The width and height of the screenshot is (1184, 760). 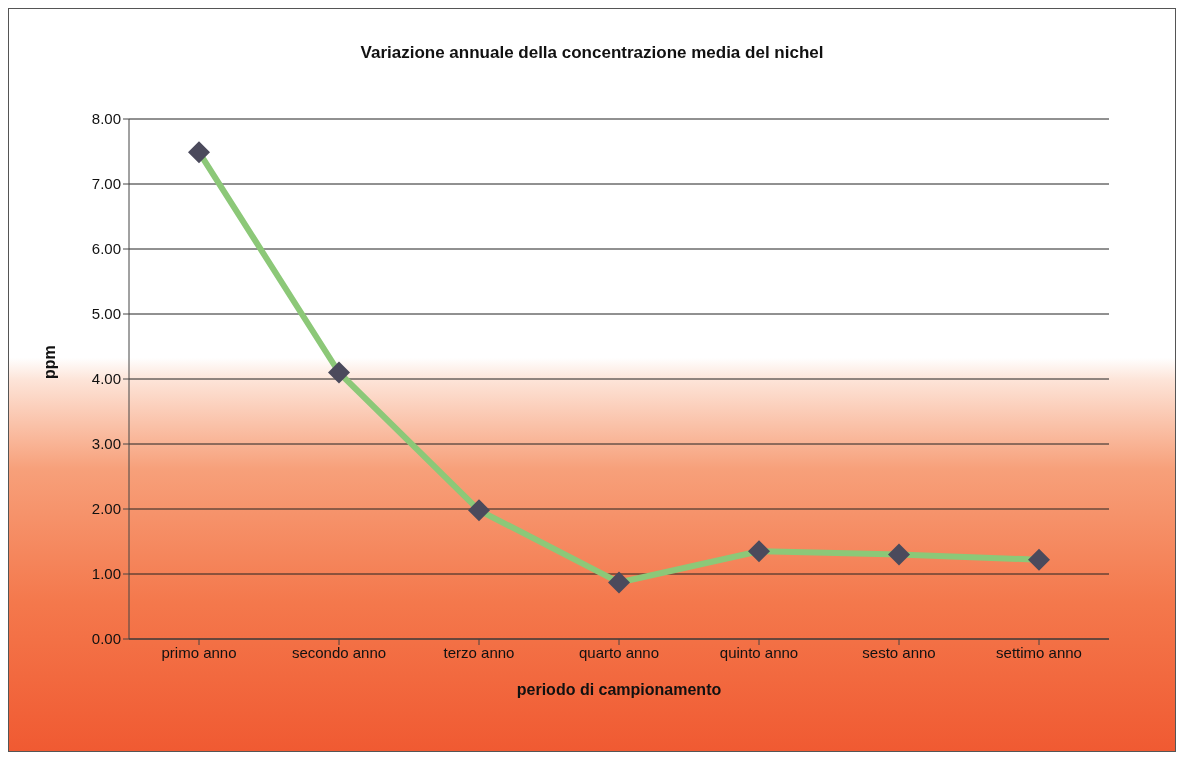 What do you see at coordinates (106, 639) in the screenshot?
I see `y-tick-label: 0.00` at bounding box center [106, 639].